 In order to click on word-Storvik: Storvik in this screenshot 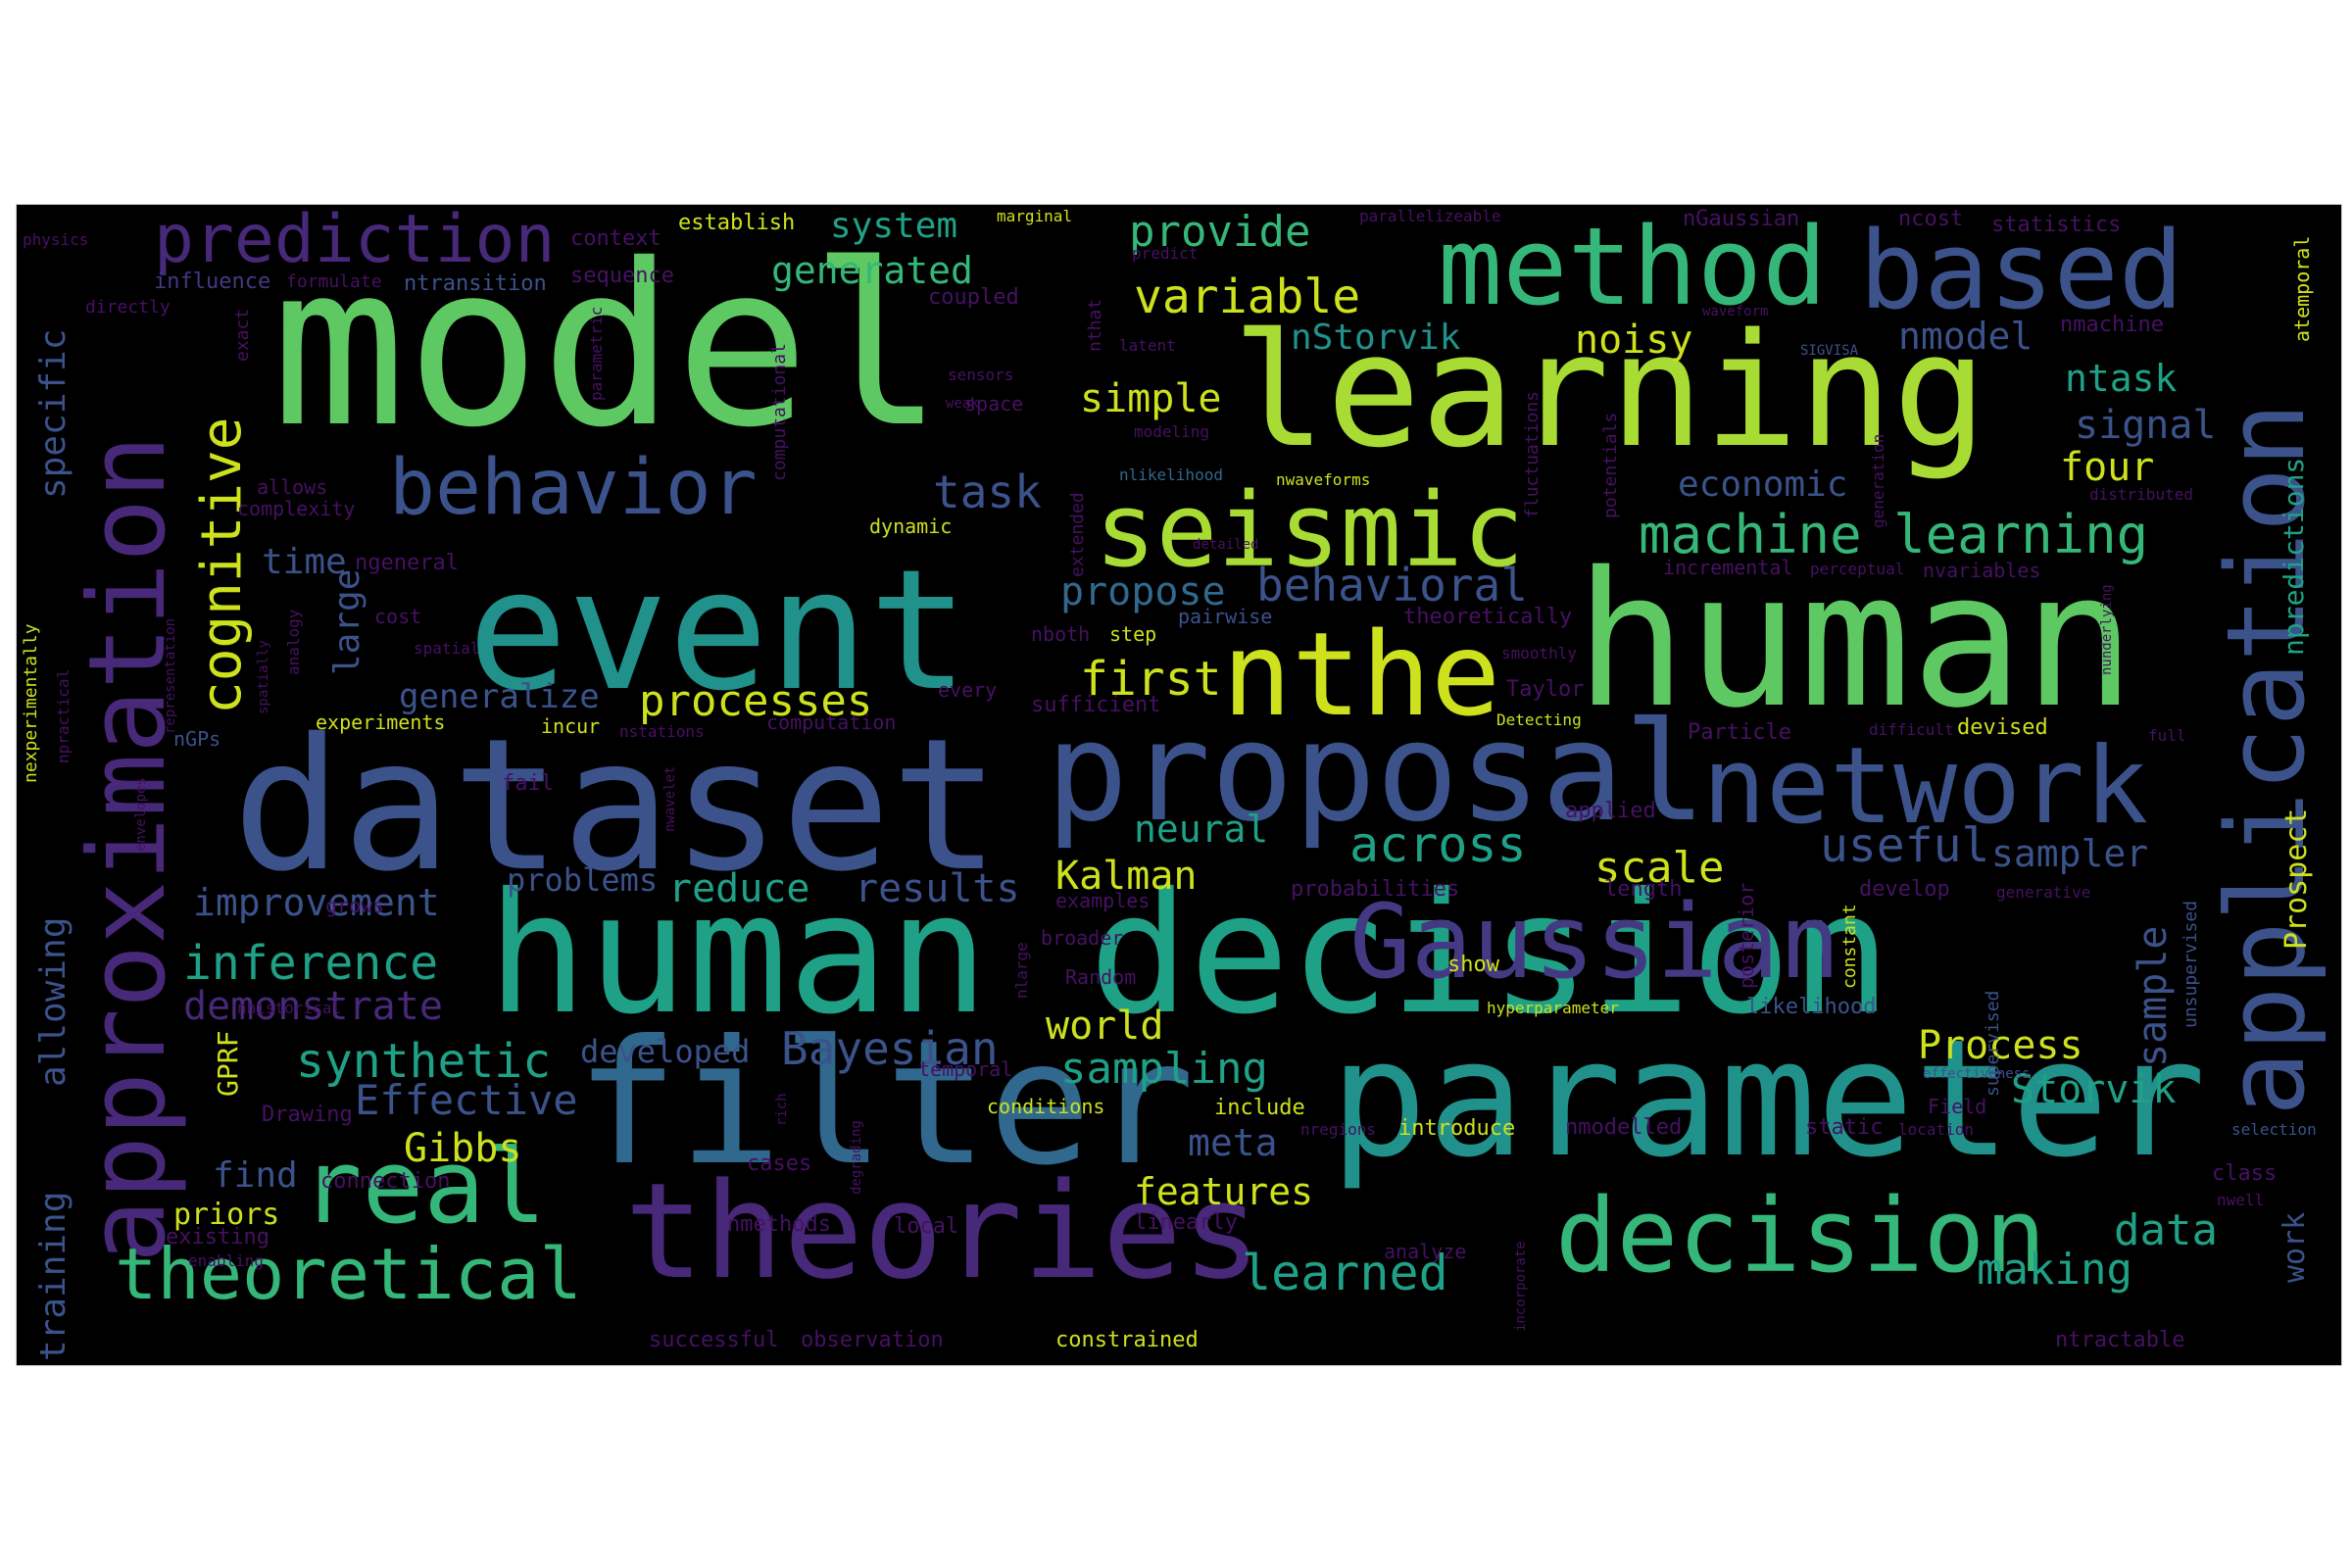, I will do `click(2094, 1089)`.